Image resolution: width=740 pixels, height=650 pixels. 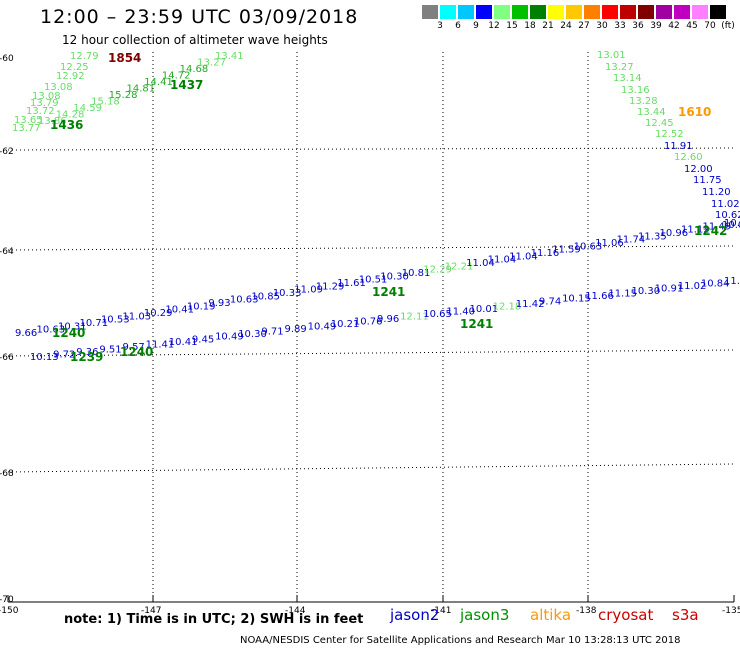 I want to click on swh-value: 15.28, so click(x=123, y=95).